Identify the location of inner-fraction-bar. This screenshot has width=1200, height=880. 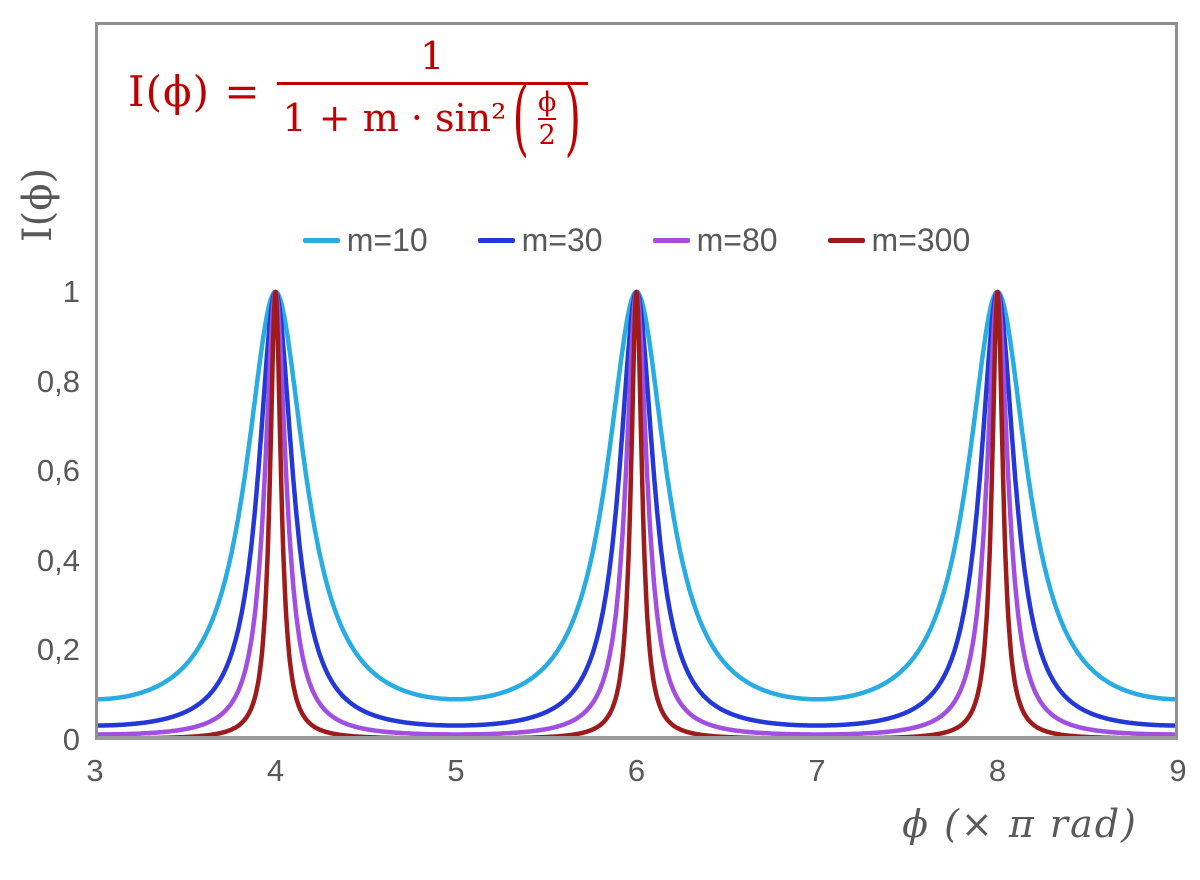
(547, 118).